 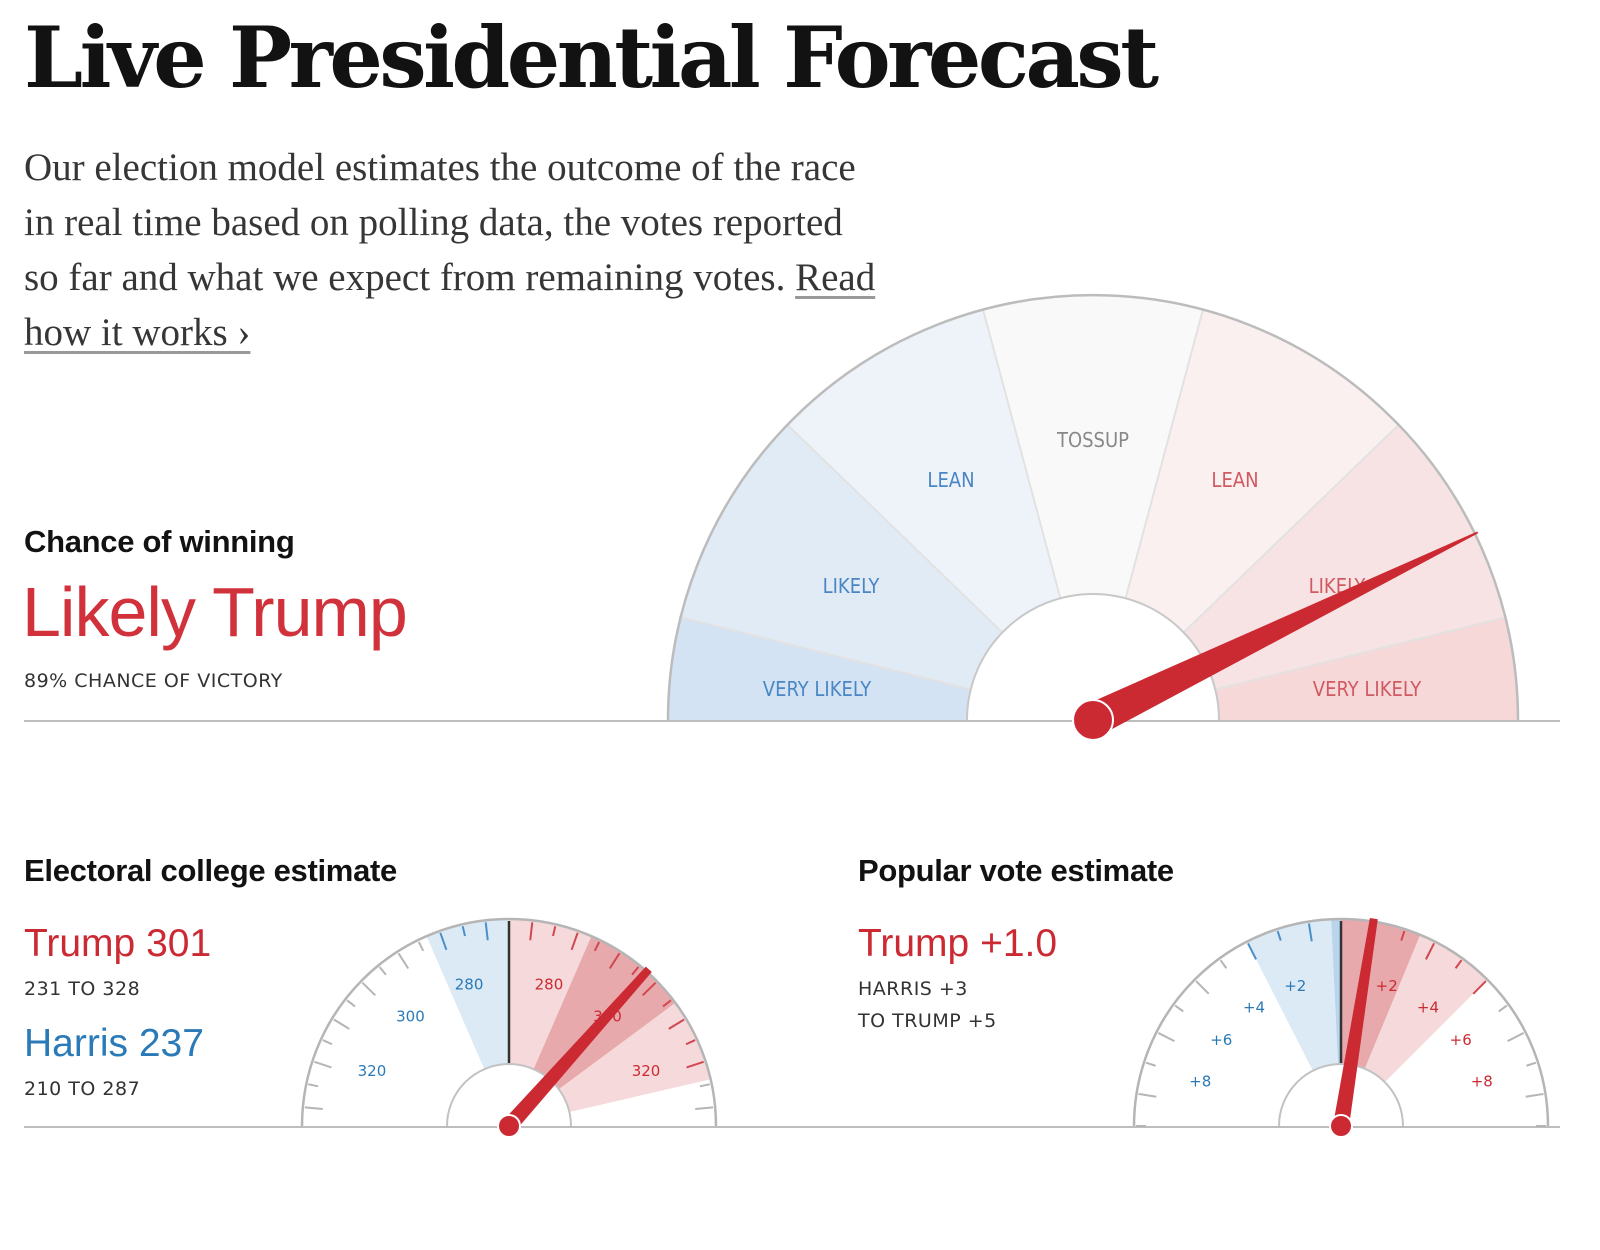 I want to click on ec-gauge-band-dem, so click(x=467, y=994).